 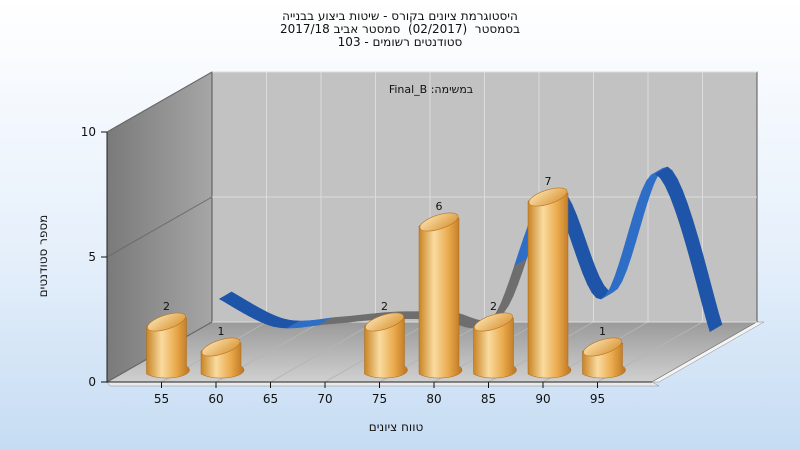 I want to click on line-ribbon-segment, so click(x=715, y=323).